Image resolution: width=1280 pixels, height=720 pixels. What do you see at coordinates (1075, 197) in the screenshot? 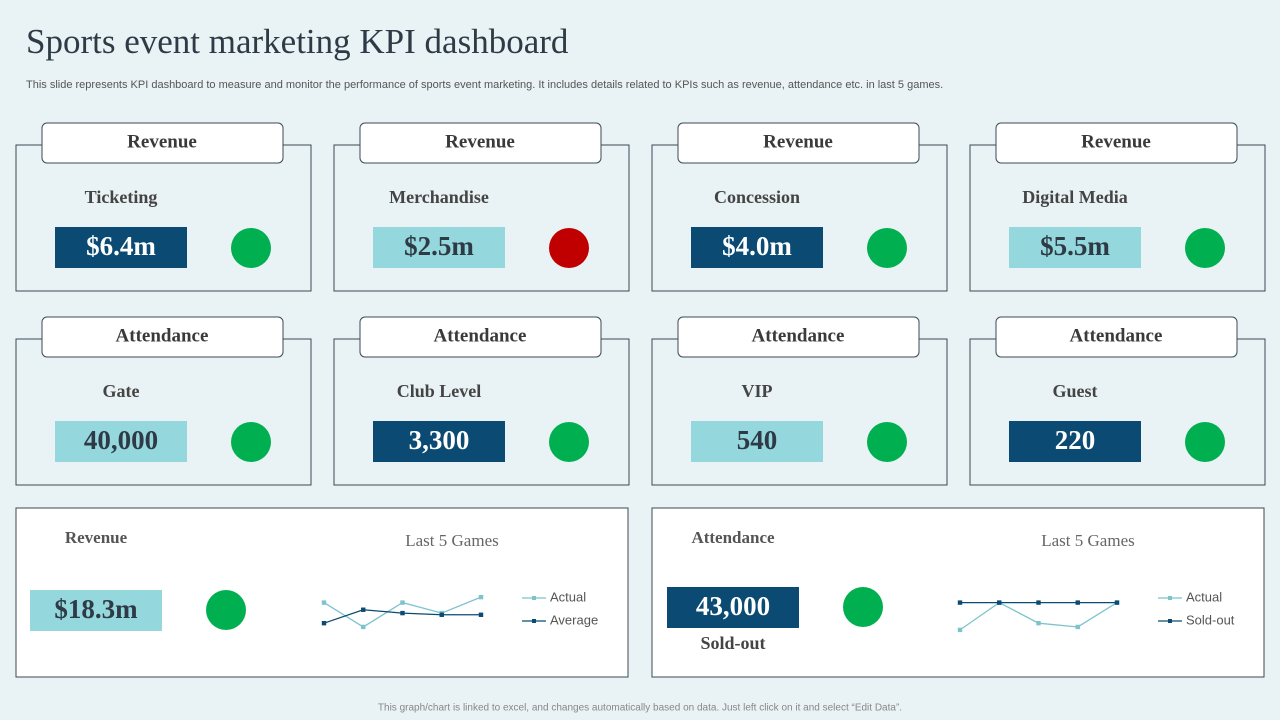
I see `card-label: Digital Media` at bounding box center [1075, 197].